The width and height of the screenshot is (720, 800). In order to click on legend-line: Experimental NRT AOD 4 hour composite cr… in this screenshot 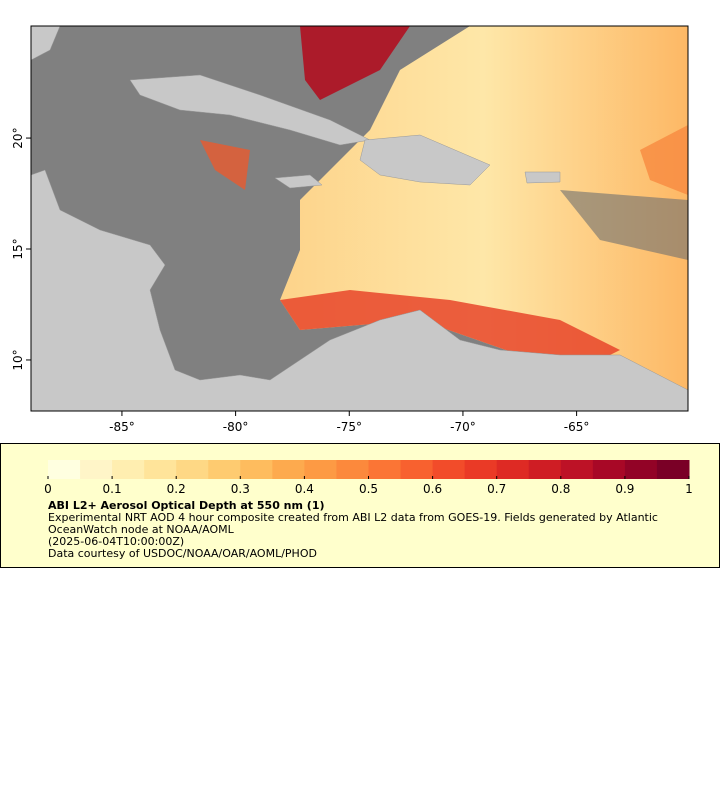, I will do `click(353, 517)`.